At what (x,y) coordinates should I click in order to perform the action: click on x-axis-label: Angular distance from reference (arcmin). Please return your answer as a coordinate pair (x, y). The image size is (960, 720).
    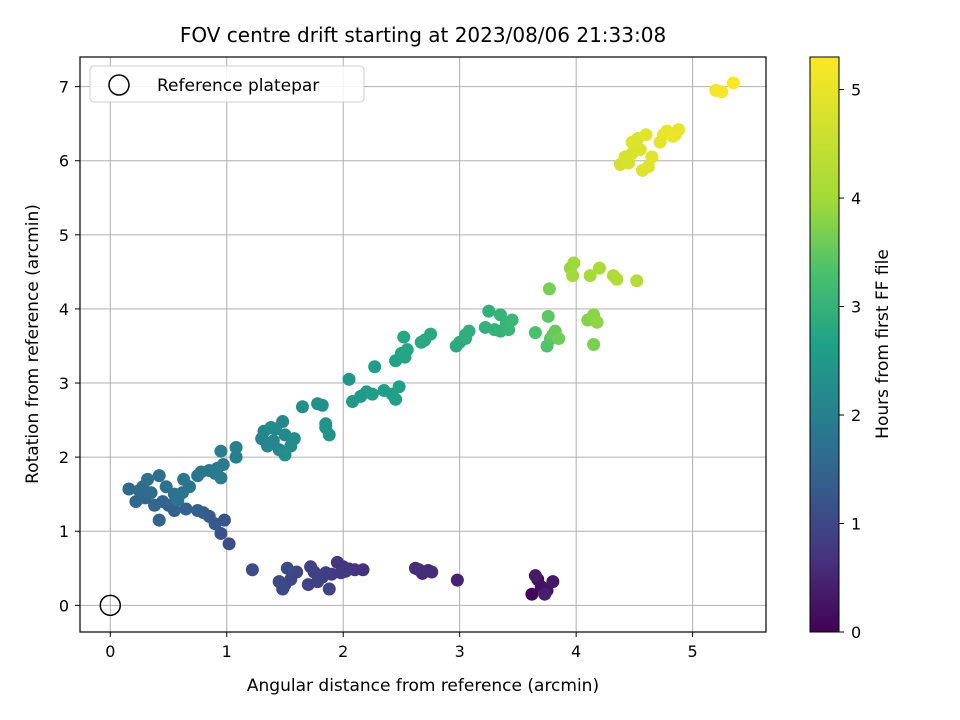
    Looking at the image, I should click on (423, 686).